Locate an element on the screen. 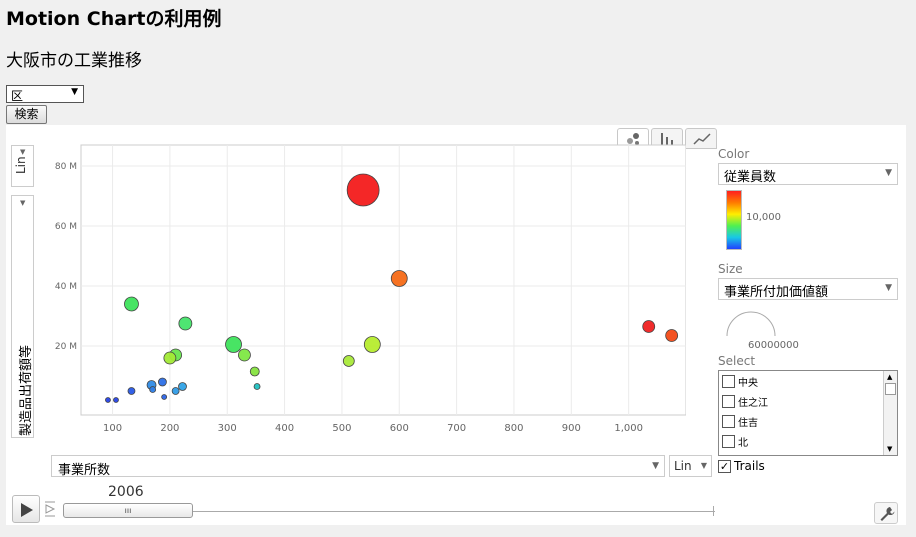 The image size is (916, 537). x-tick-label: 700 is located at coordinates (456, 428).